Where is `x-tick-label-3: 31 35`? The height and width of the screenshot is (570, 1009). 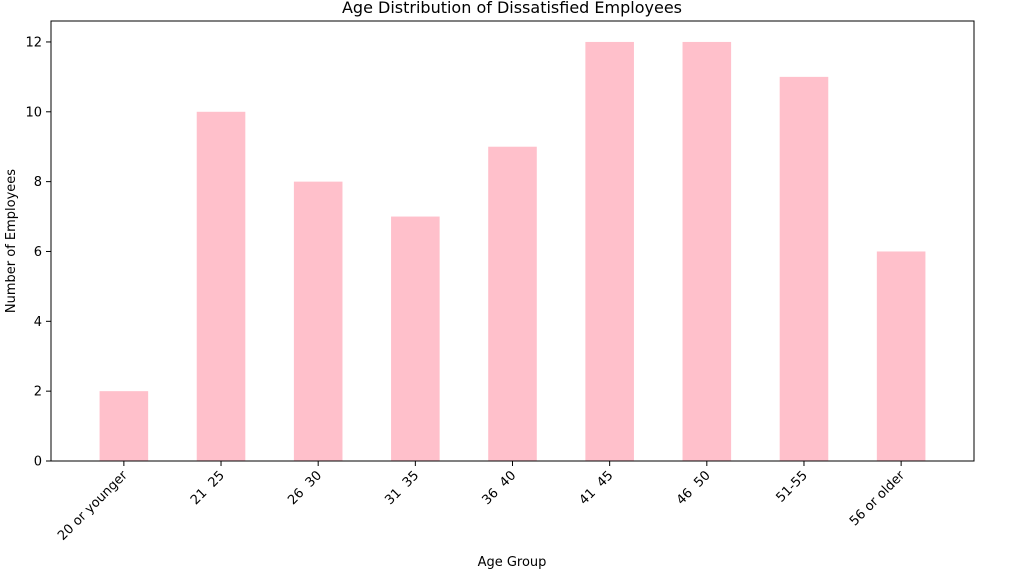 x-tick-label-3: 31 35 is located at coordinates (402, 488).